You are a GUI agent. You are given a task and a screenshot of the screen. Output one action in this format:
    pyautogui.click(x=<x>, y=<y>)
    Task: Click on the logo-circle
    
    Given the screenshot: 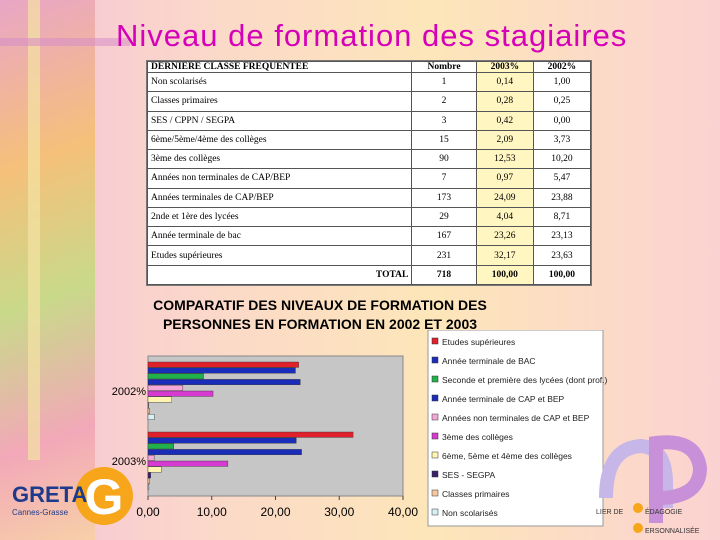 What is the action you would take?
    pyautogui.click(x=104, y=496)
    